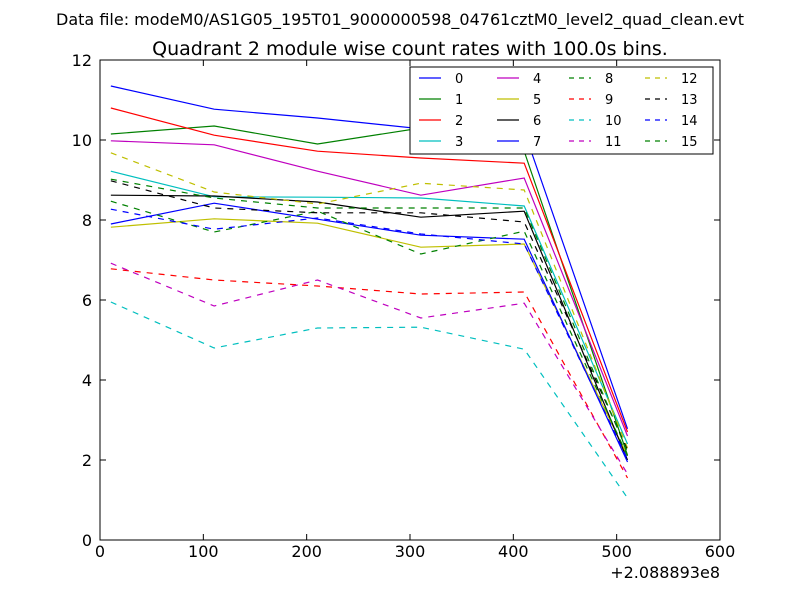 The width and height of the screenshot is (800, 600). I want to click on legend-label: 7, so click(537, 142).